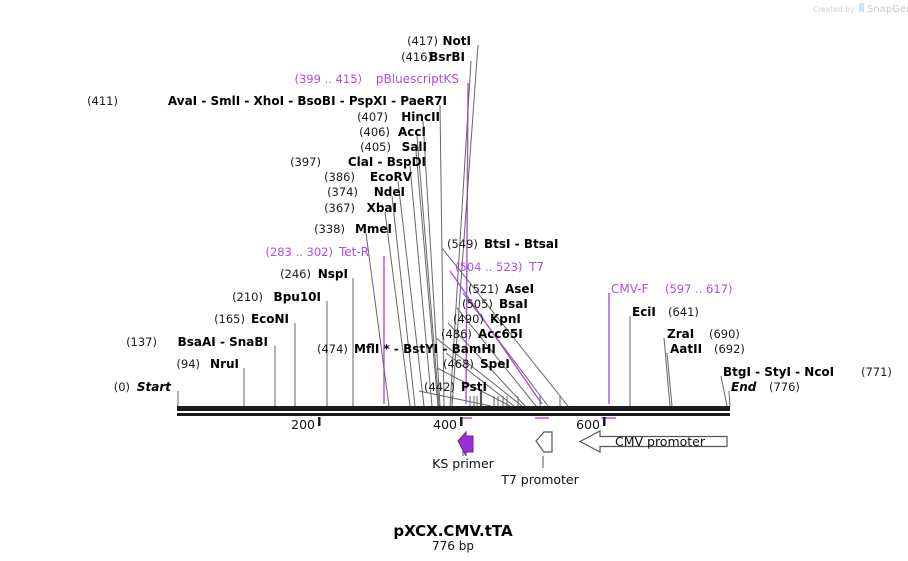 Image resolution: width=908 pixels, height=561 pixels. I want to click on label-terminus-name: Start, so click(154, 387).